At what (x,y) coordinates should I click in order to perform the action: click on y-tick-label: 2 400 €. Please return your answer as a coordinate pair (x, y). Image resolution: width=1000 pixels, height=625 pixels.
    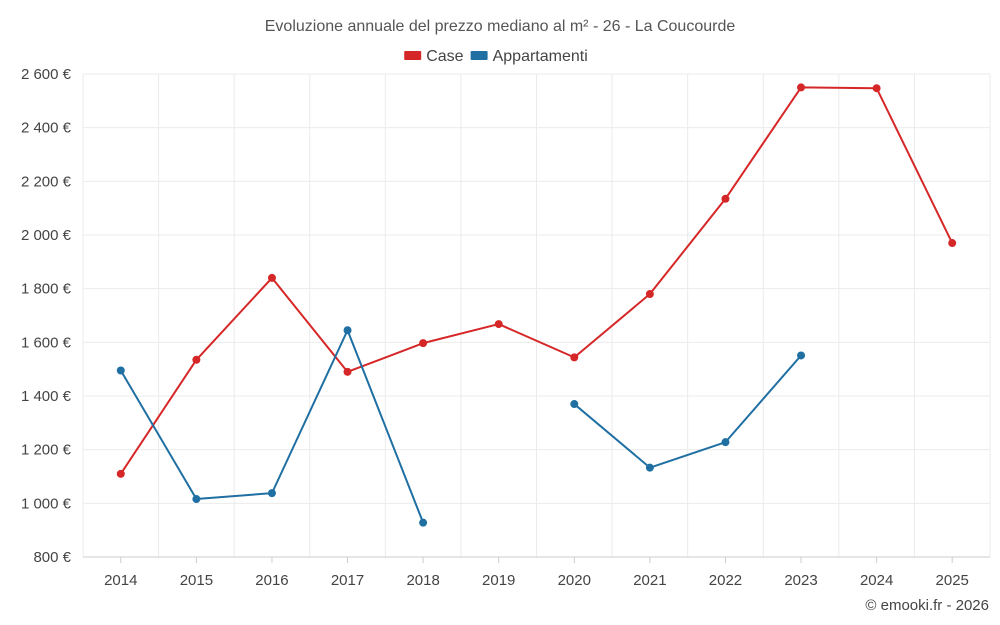
    Looking at the image, I should click on (46, 128).